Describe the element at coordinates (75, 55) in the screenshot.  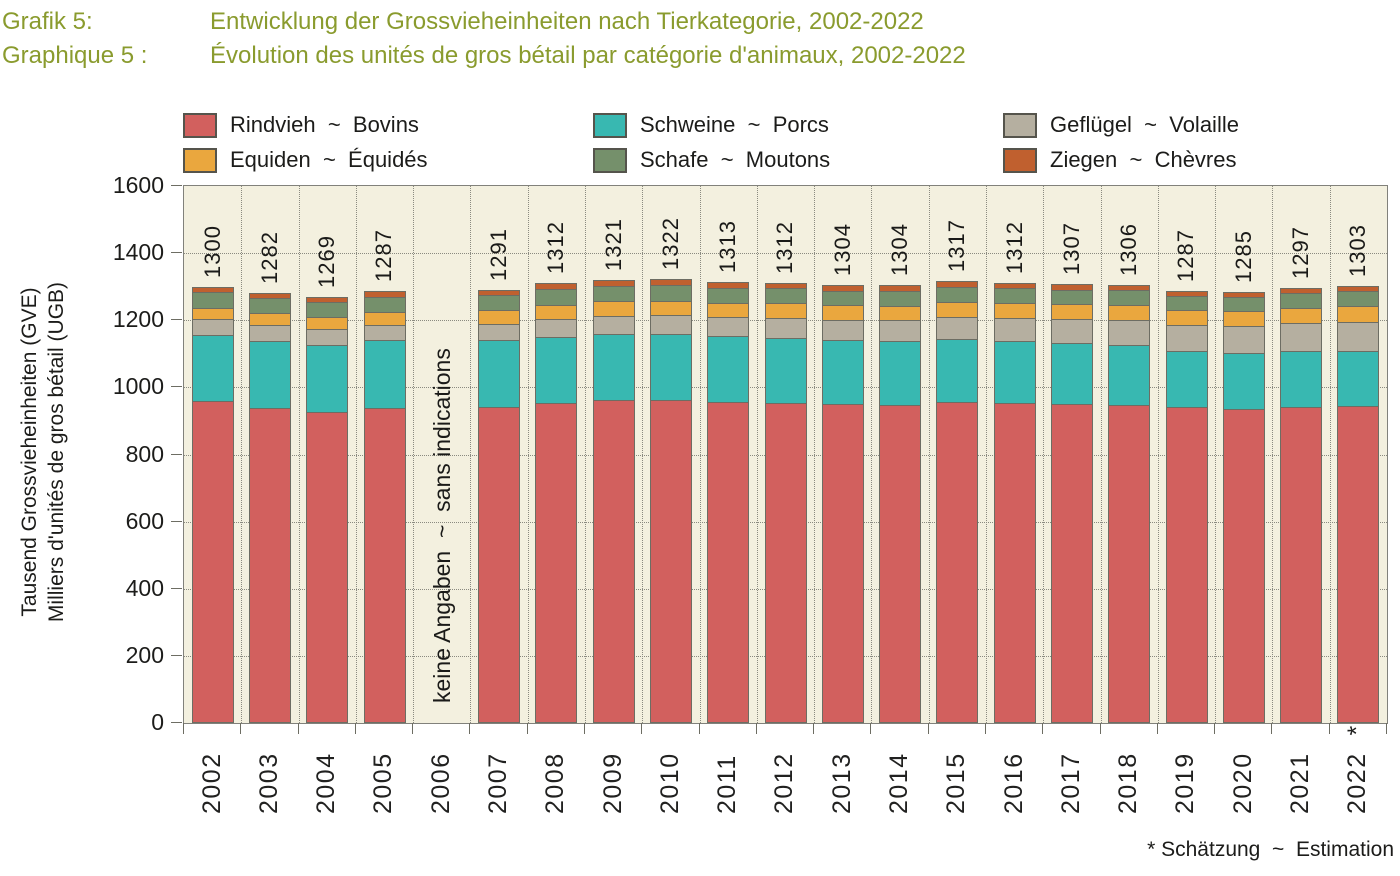
I see `chart-title-fr-label: Graphique 5 :` at that location.